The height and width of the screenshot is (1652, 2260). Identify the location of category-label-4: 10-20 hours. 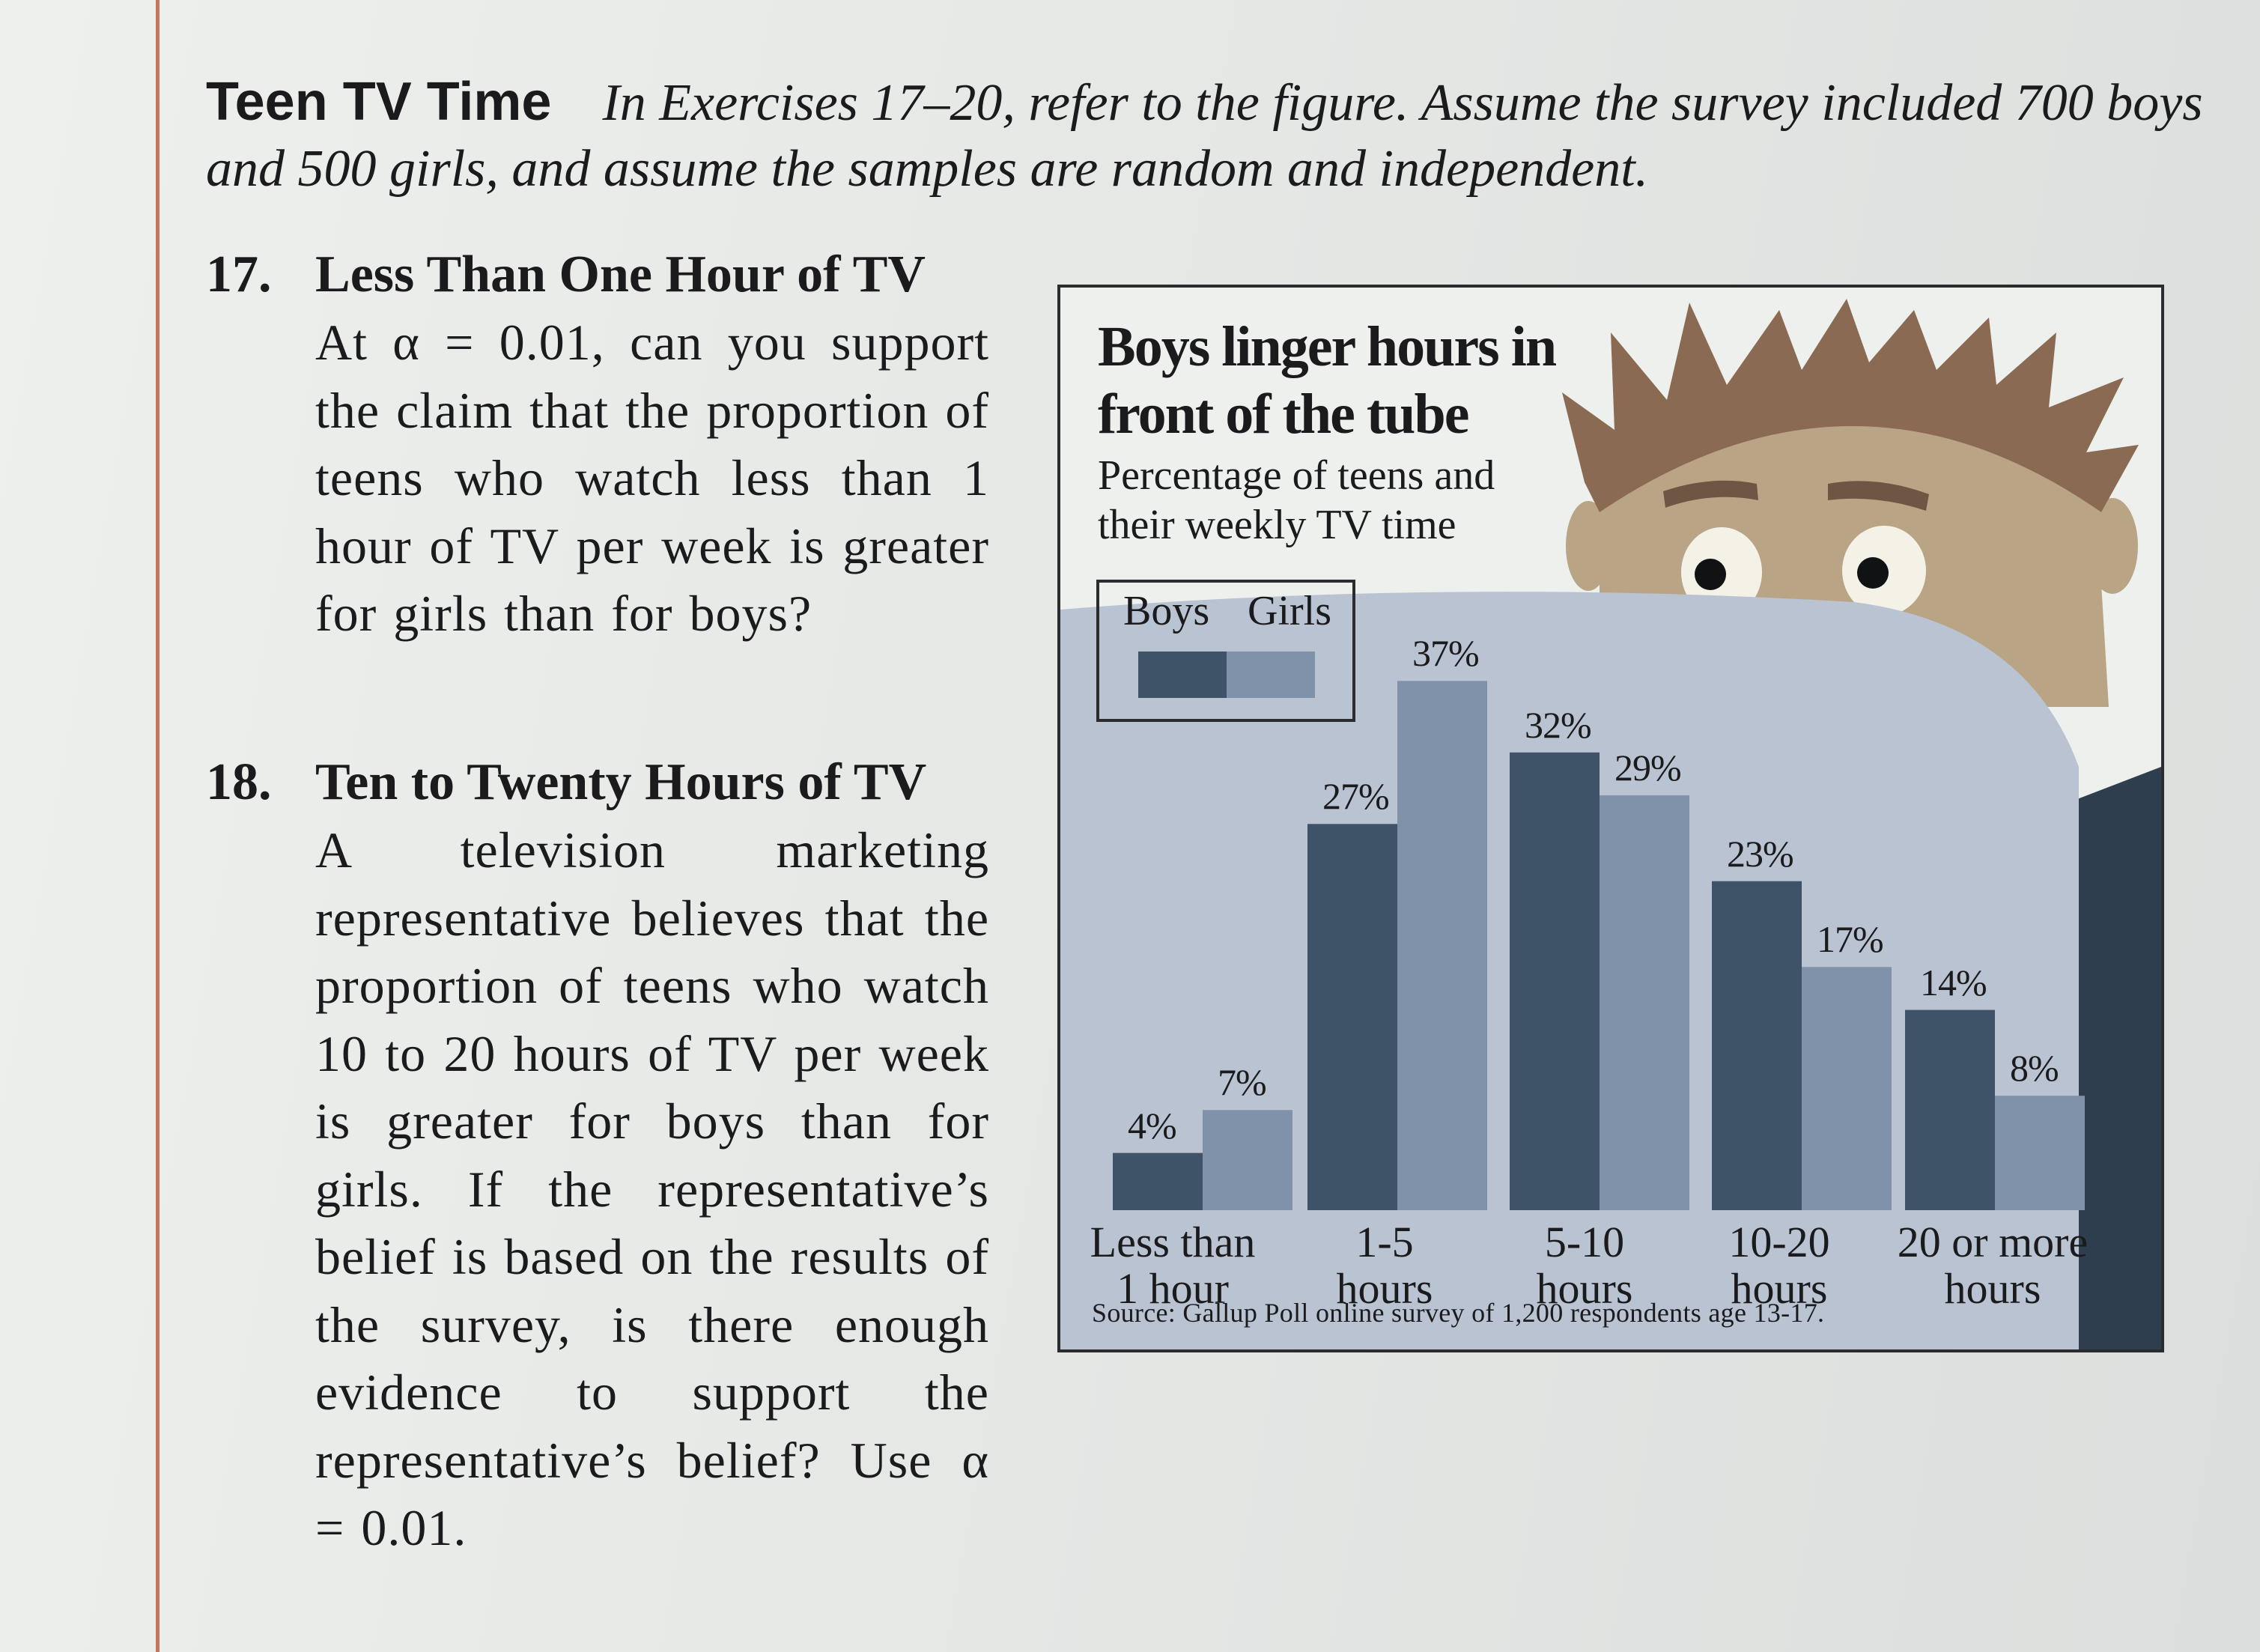
(1779, 1265).